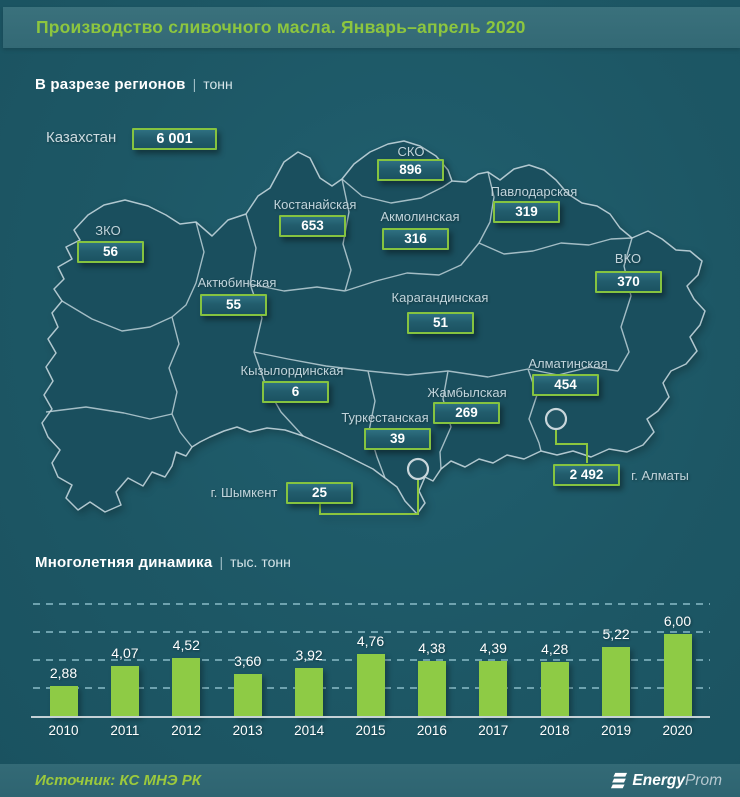 The height and width of the screenshot is (797, 740). What do you see at coordinates (628, 282) in the screenshot?
I see `region-badge-vko: 370` at bounding box center [628, 282].